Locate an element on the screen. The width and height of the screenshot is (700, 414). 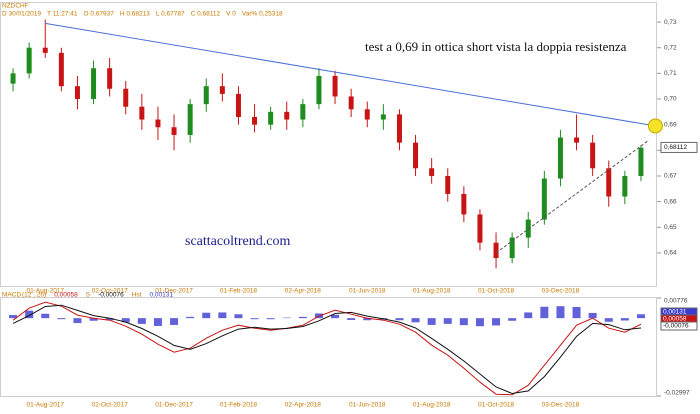
current-value: 0,00131 is located at coordinates (675, 312).